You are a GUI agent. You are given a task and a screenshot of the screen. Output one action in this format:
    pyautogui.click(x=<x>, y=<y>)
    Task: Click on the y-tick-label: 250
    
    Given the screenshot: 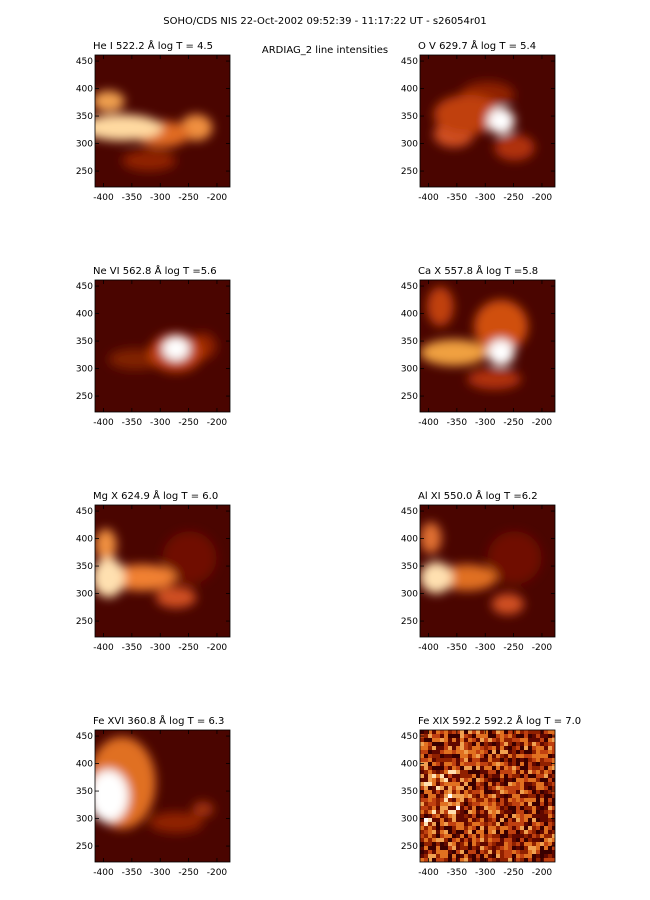 What is the action you would take?
    pyautogui.click(x=84, y=847)
    